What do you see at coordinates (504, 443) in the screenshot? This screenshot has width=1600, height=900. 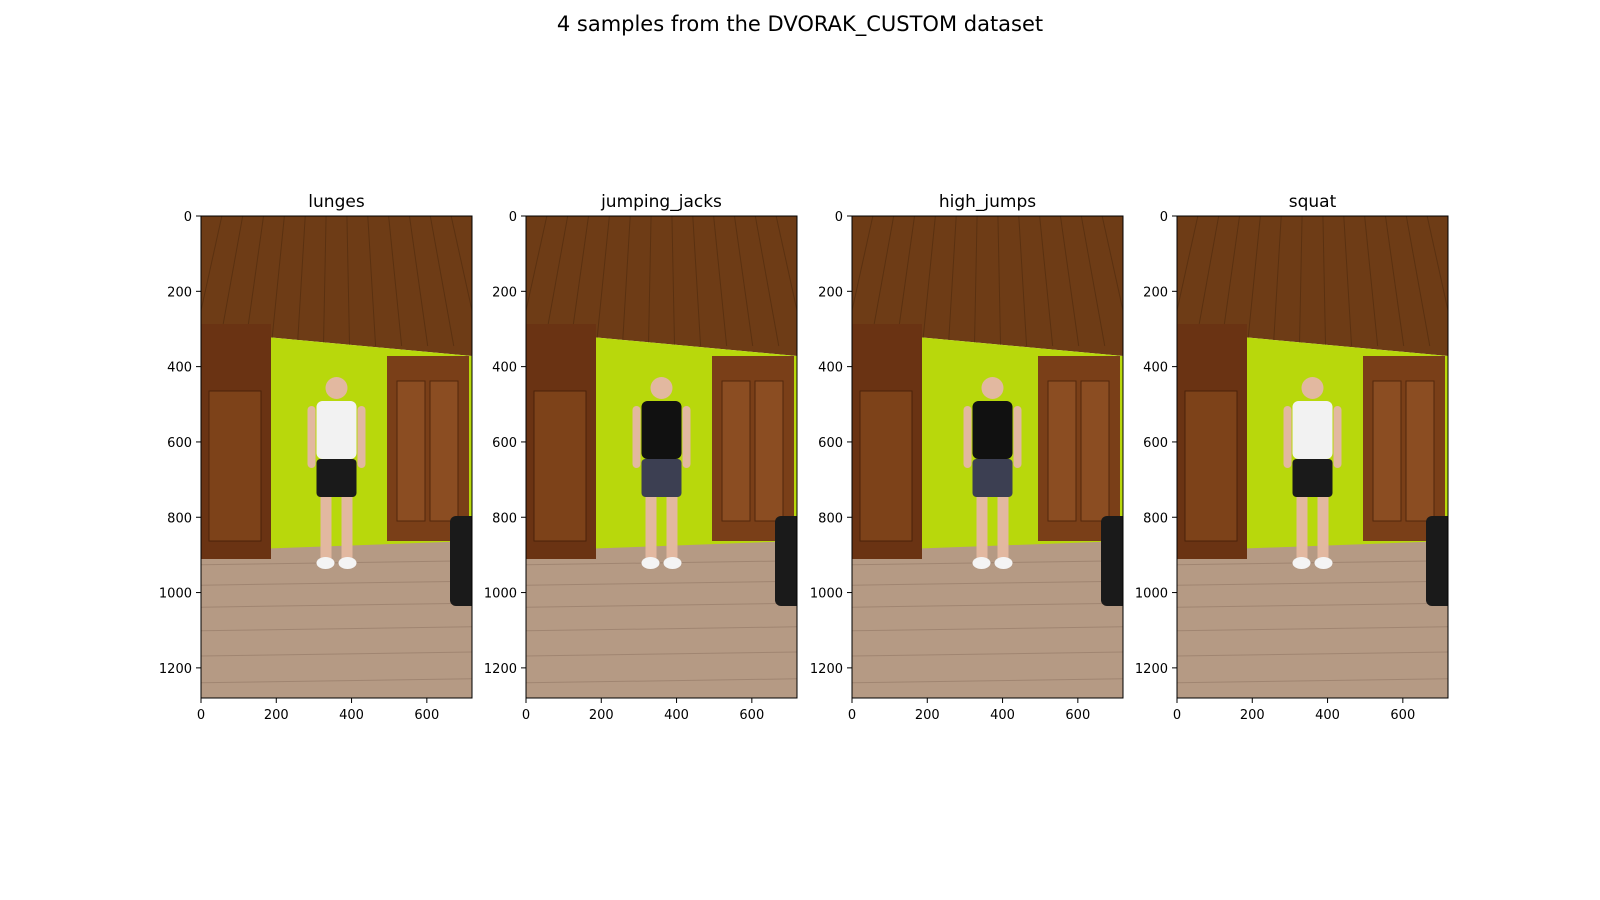 I see `y-tick-label: 600` at bounding box center [504, 443].